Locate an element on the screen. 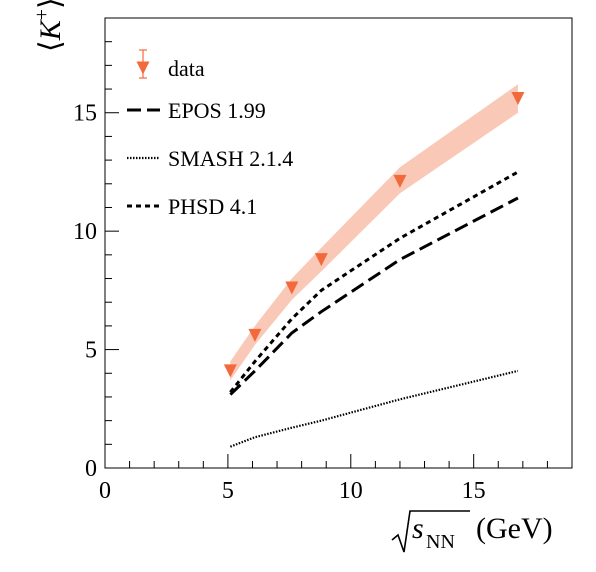 This screenshot has width=596, height=572. y-tick-label: 0 is located at coordinates (91, 469).